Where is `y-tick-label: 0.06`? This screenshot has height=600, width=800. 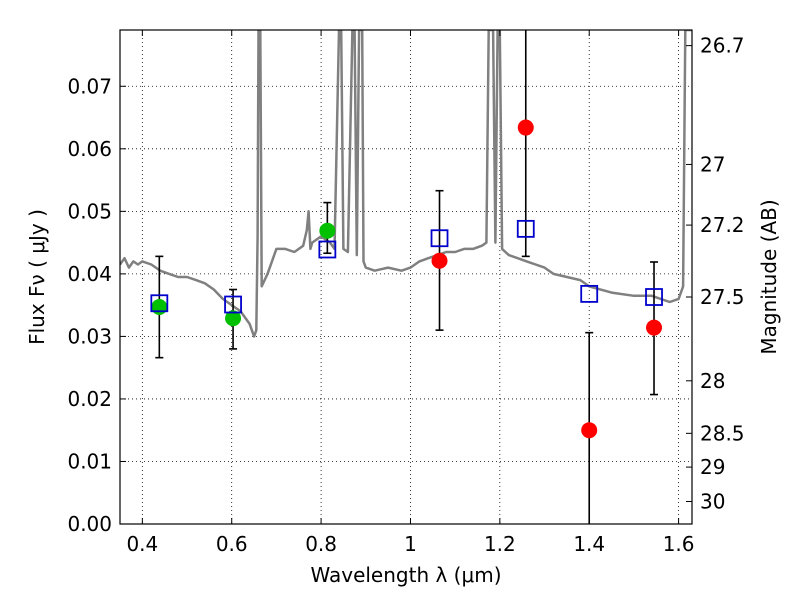 y-tick-label: 0.06 is located at coordinates (89, 149).